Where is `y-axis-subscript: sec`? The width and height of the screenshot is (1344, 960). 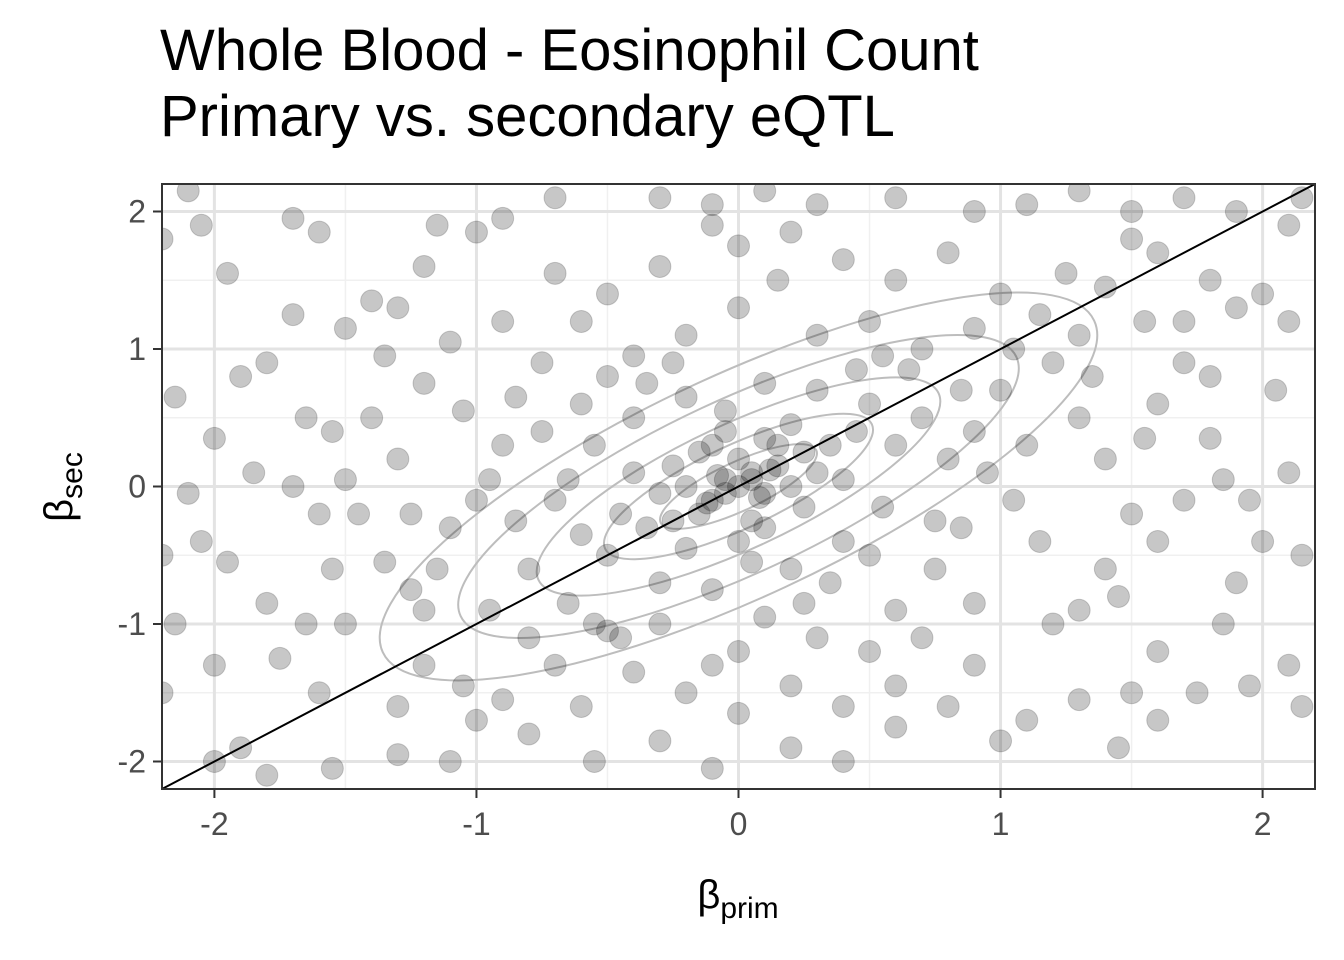 y-axis-subscript: sec is located at coordinates (72, 475).